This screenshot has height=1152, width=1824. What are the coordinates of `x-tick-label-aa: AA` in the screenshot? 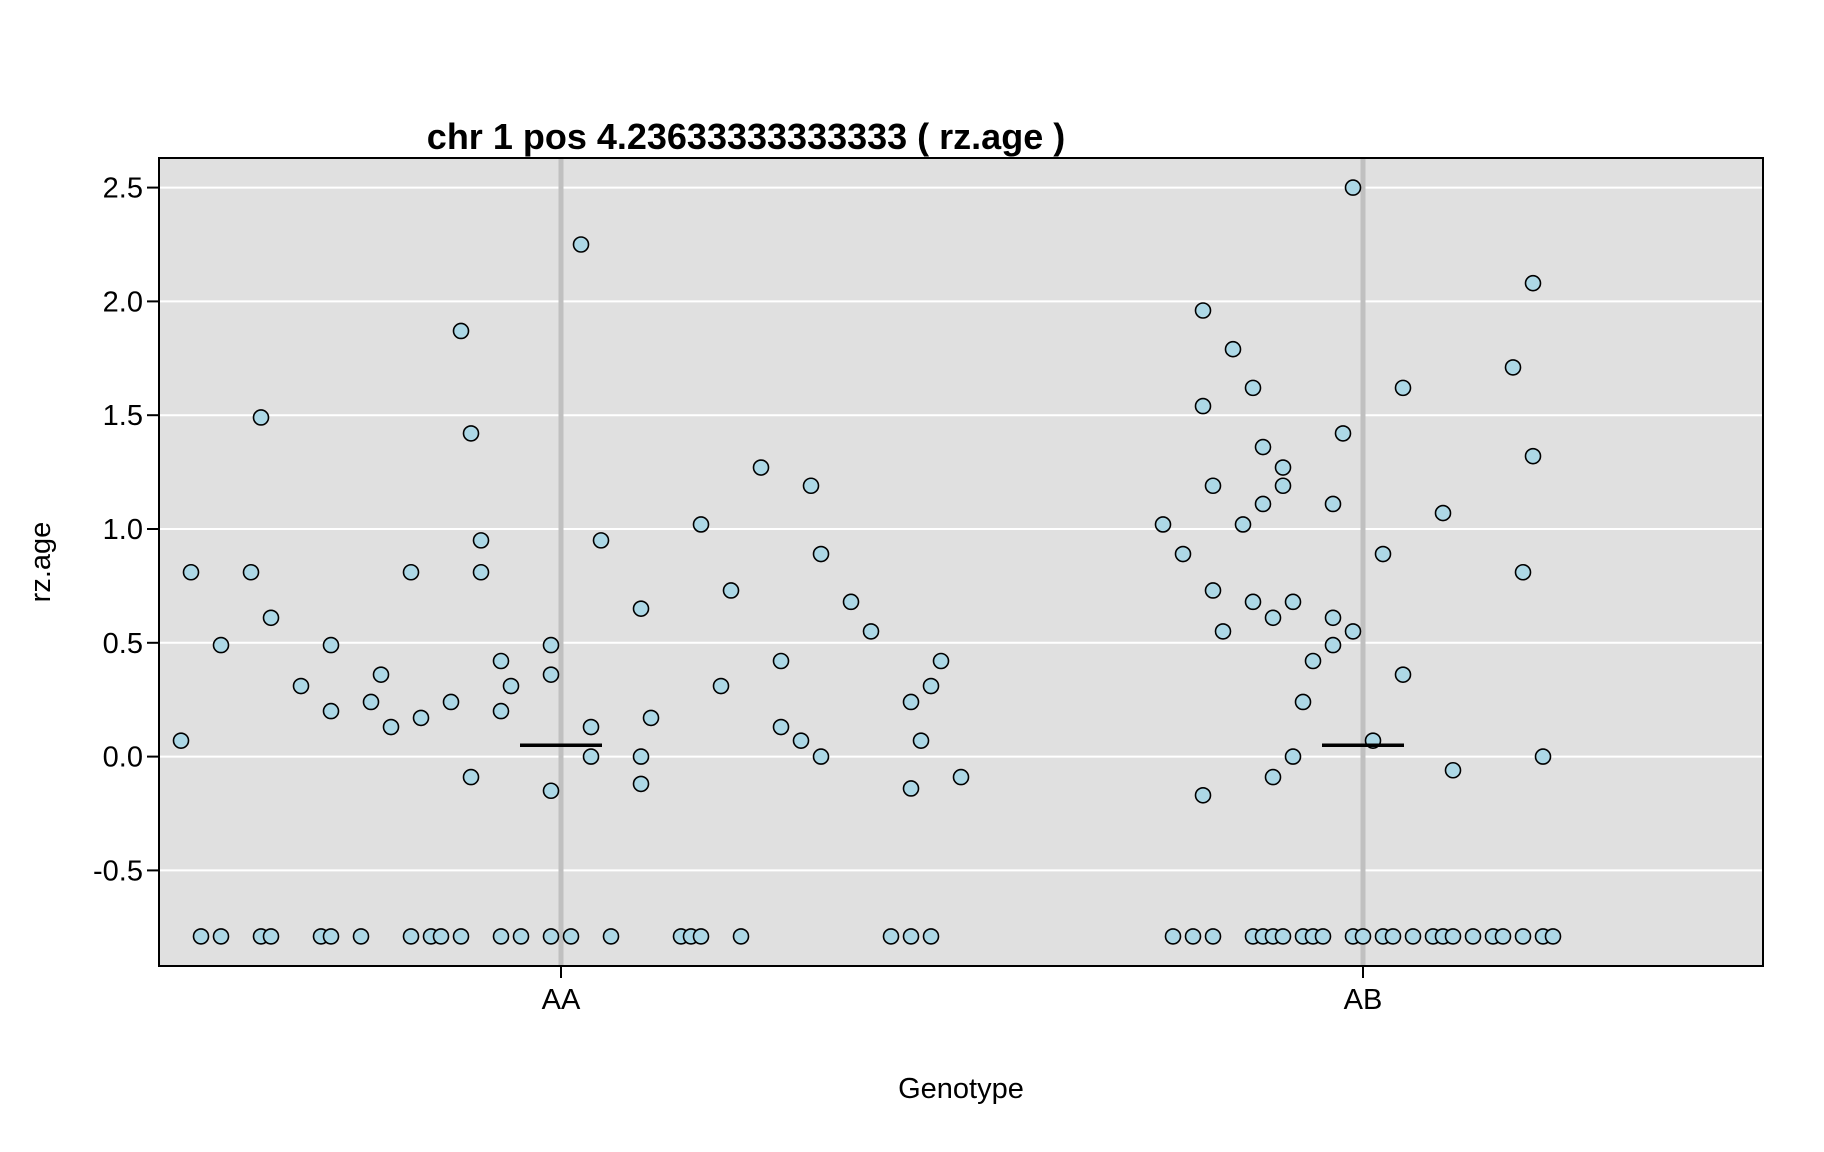 It's located at (561, 1000).